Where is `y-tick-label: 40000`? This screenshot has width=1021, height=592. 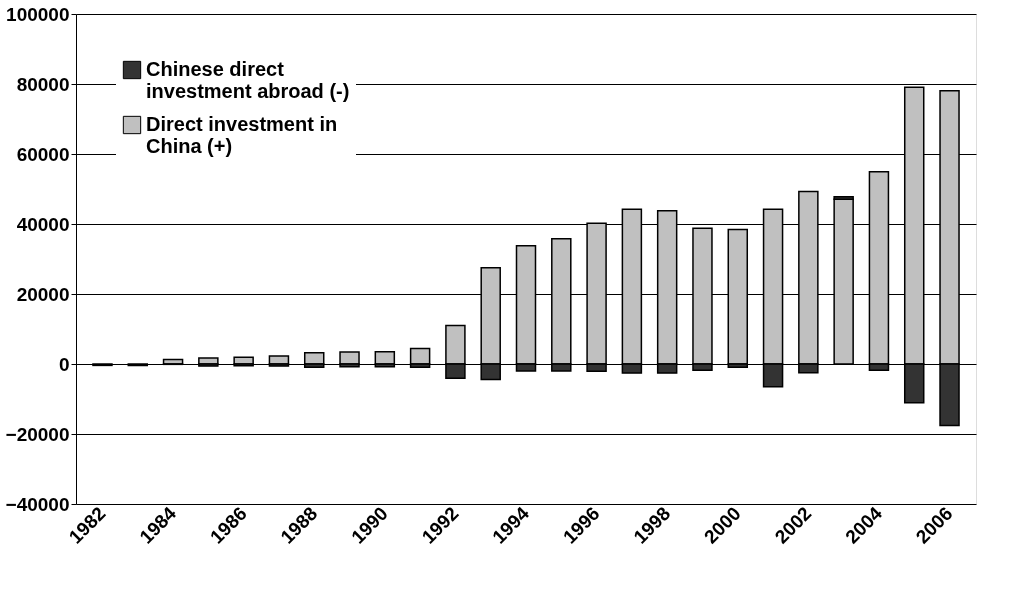
y-tick-label: 40000 is located at coordinates (43, 224).